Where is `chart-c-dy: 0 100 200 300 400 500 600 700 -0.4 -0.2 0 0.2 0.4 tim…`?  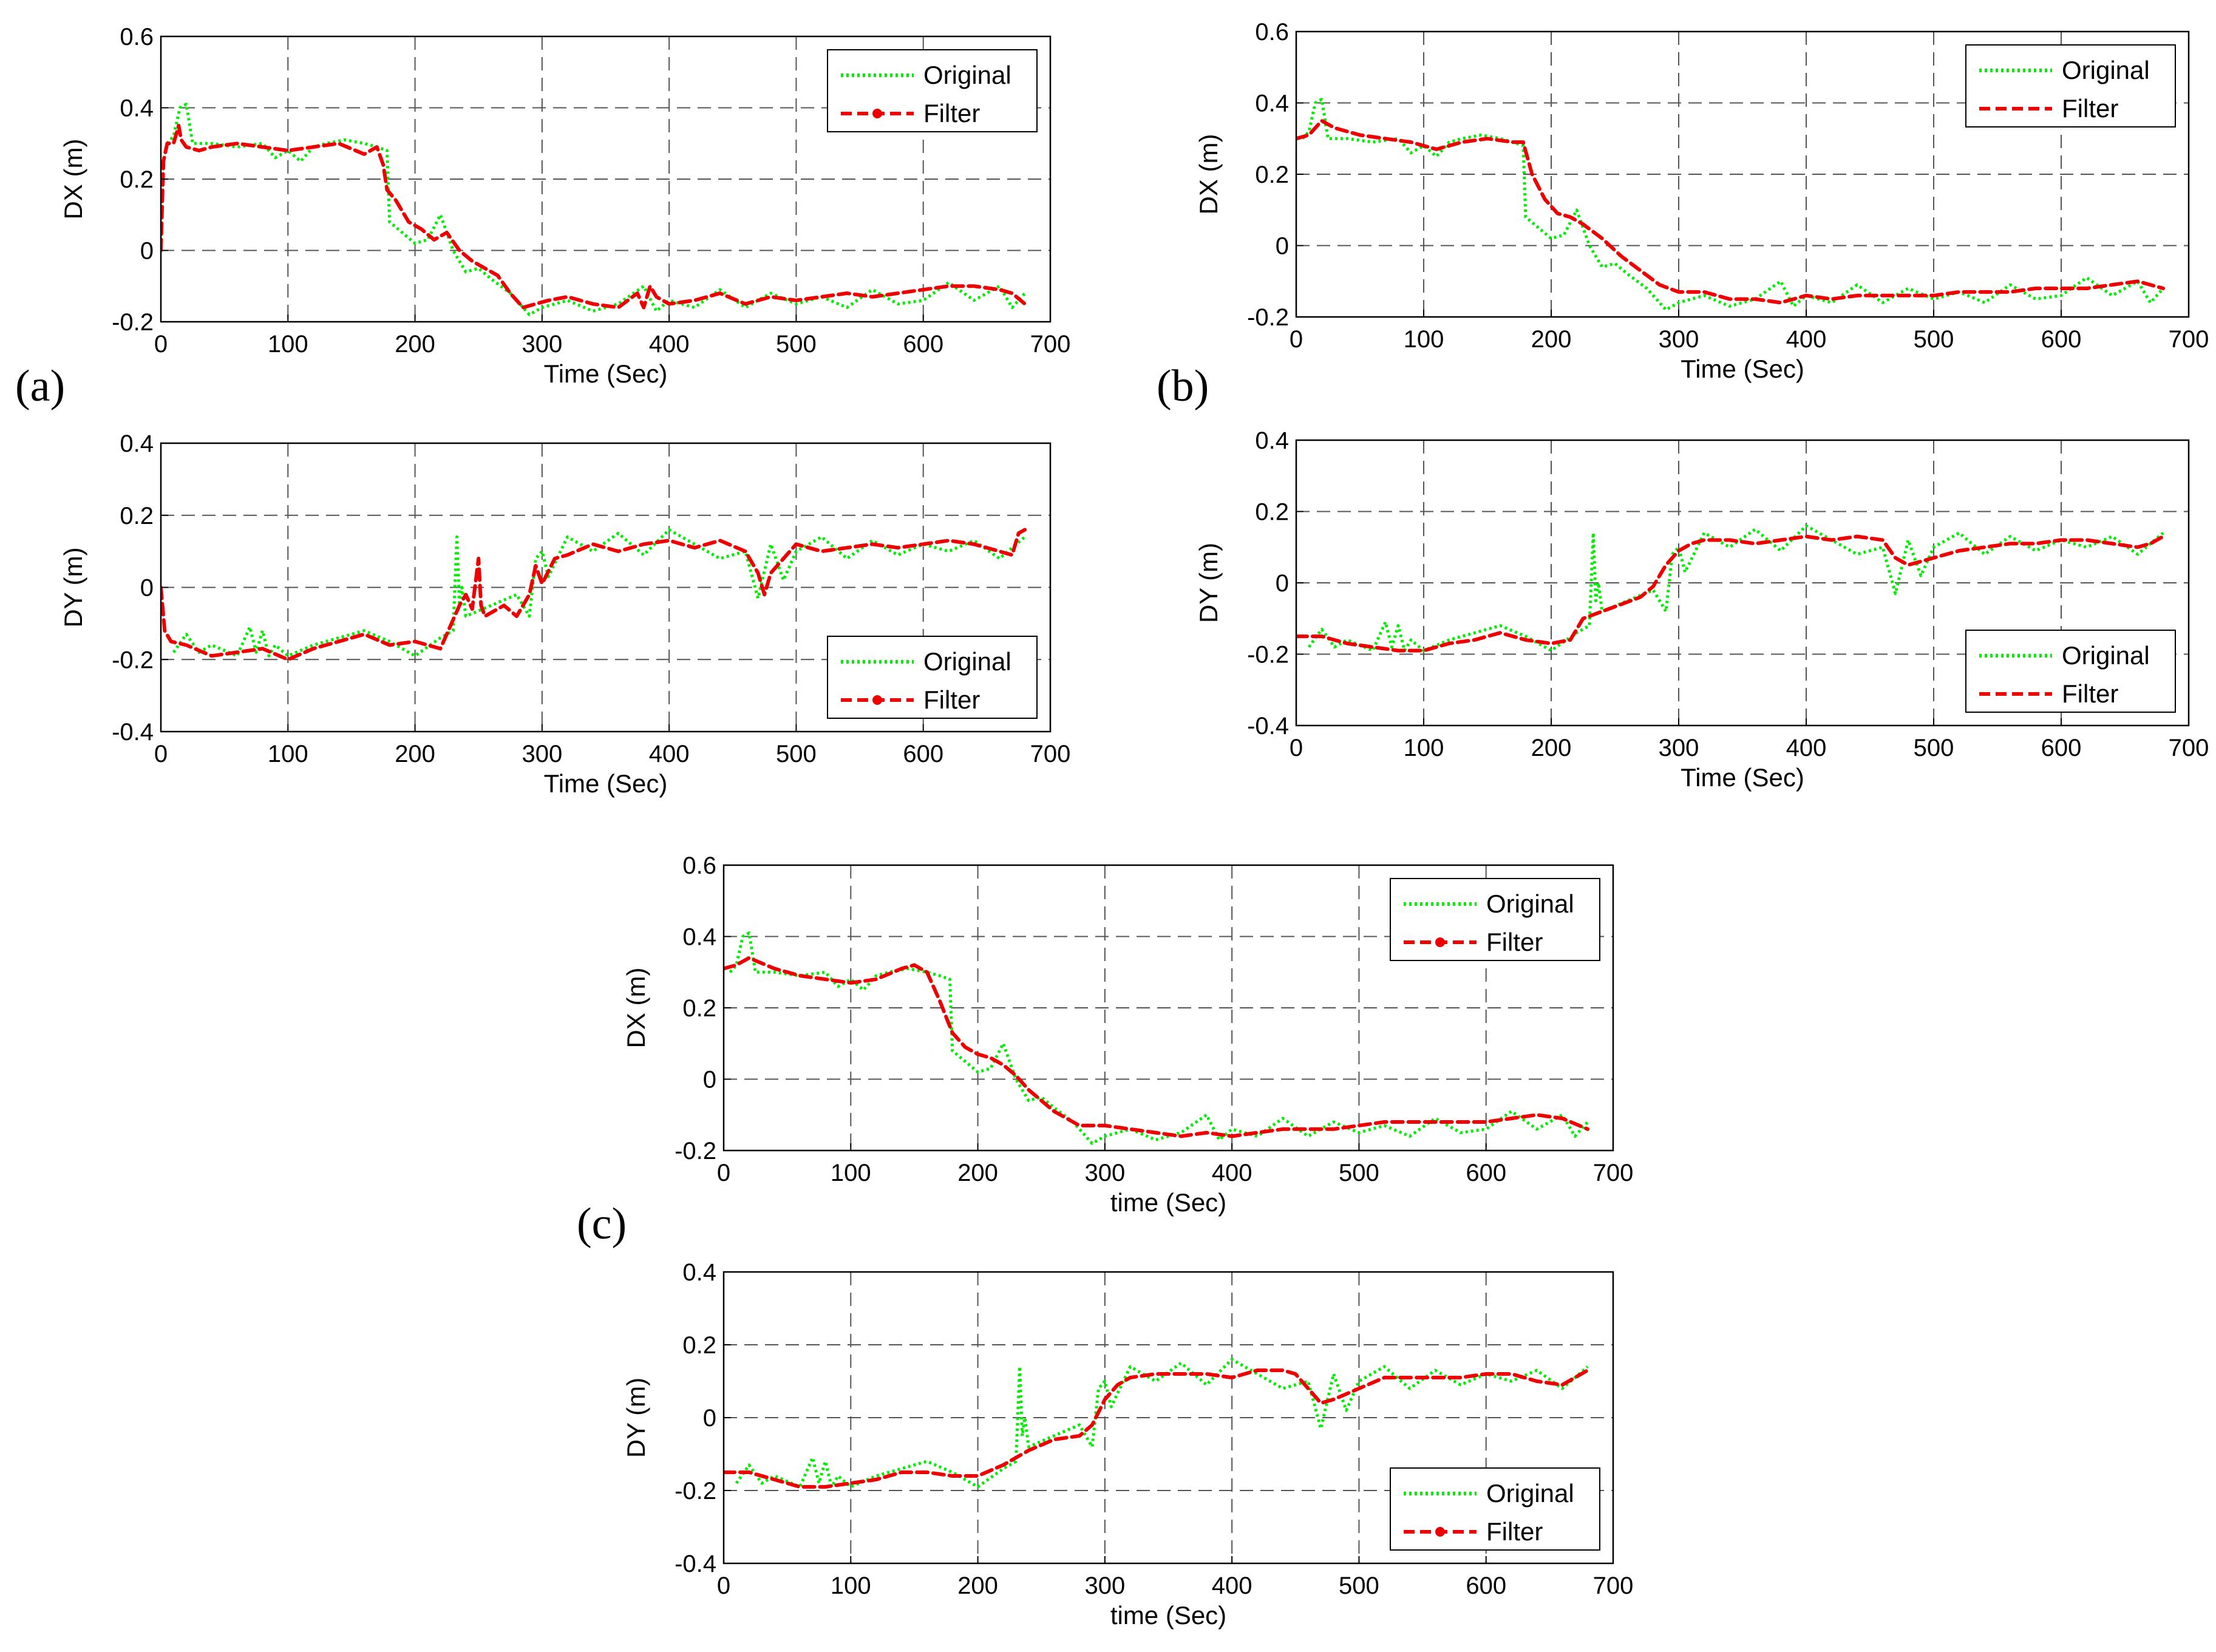
chart-c-dy: 0 100 200 300 400 500 600 700 -0.4 -0.2 0 0.2 0.4 tim… is located at coordinates (1128, 1445).